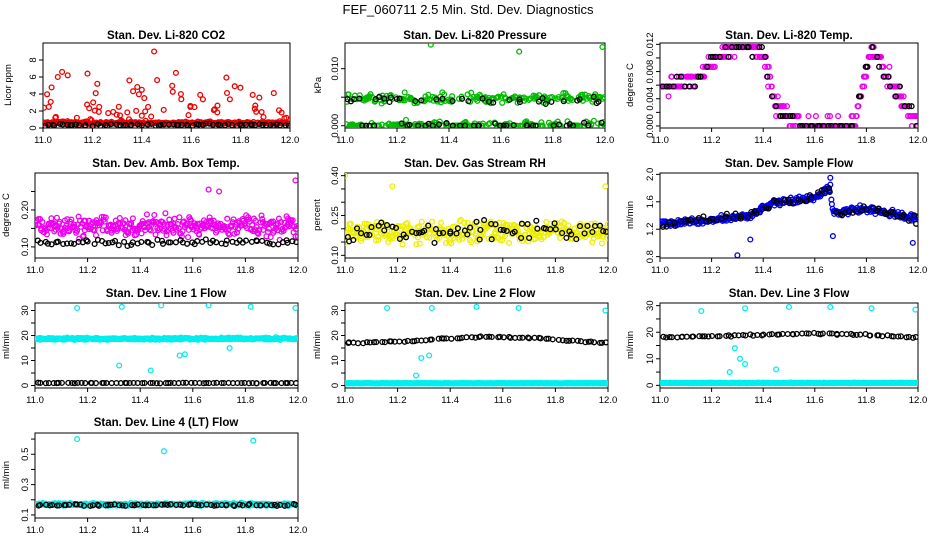  What do you see at coordinates (556, 400) in the screenshot?
I see `x-tick-label: 11.8` at bounding box center [556, 400].